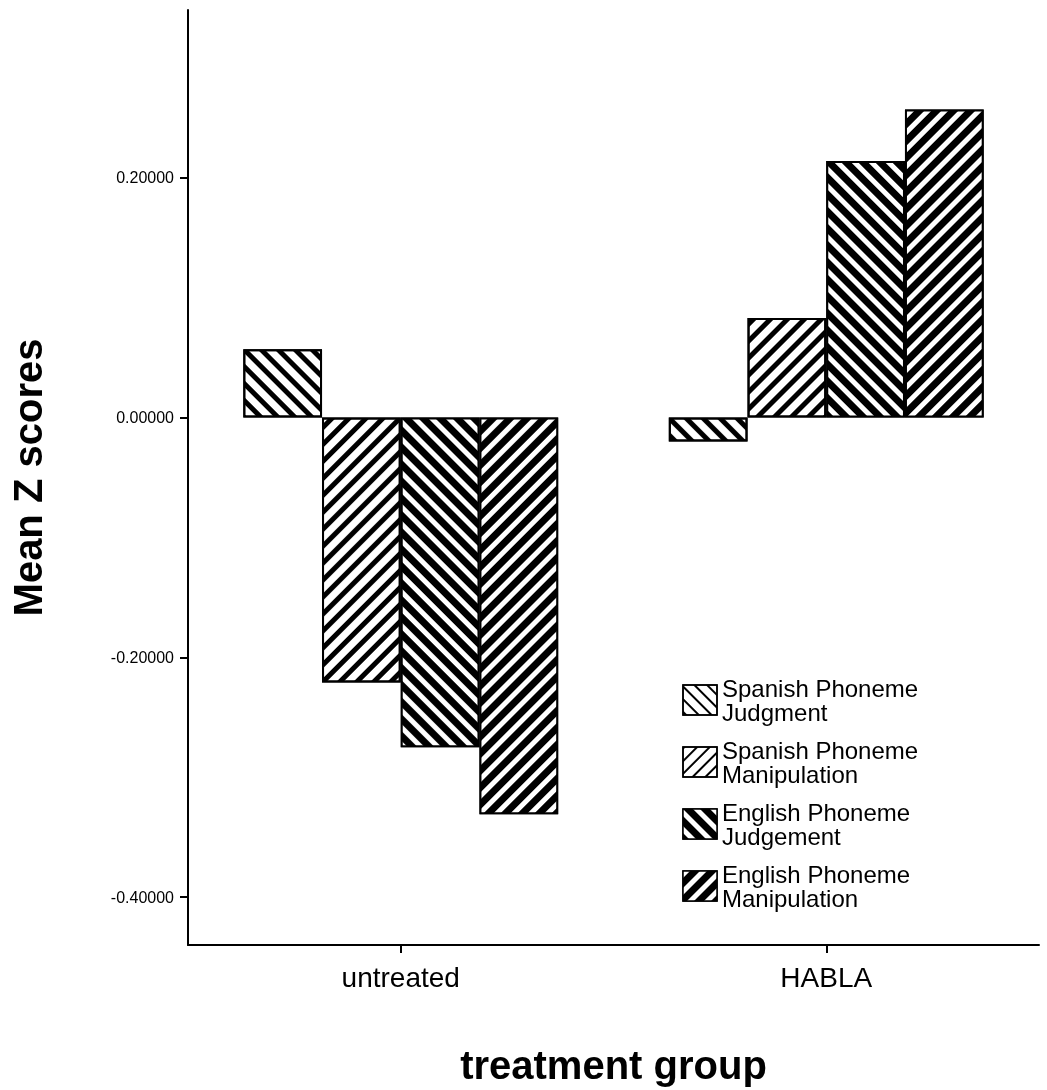  I want to click on y-tick-label: -0.20000, so click(142, 657).